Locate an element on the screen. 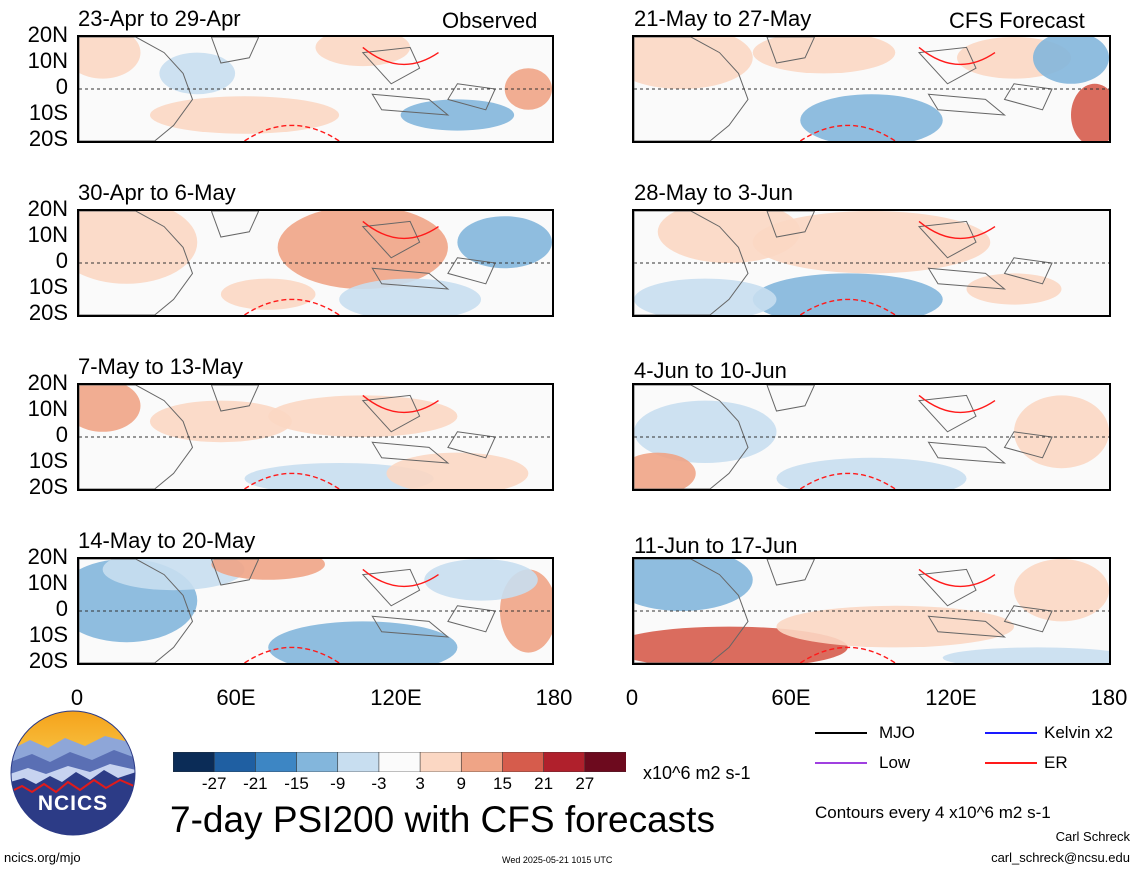 The height and width of the screenshot is (872, 1135). legend-label: Low is located at coordinates (895, 762).